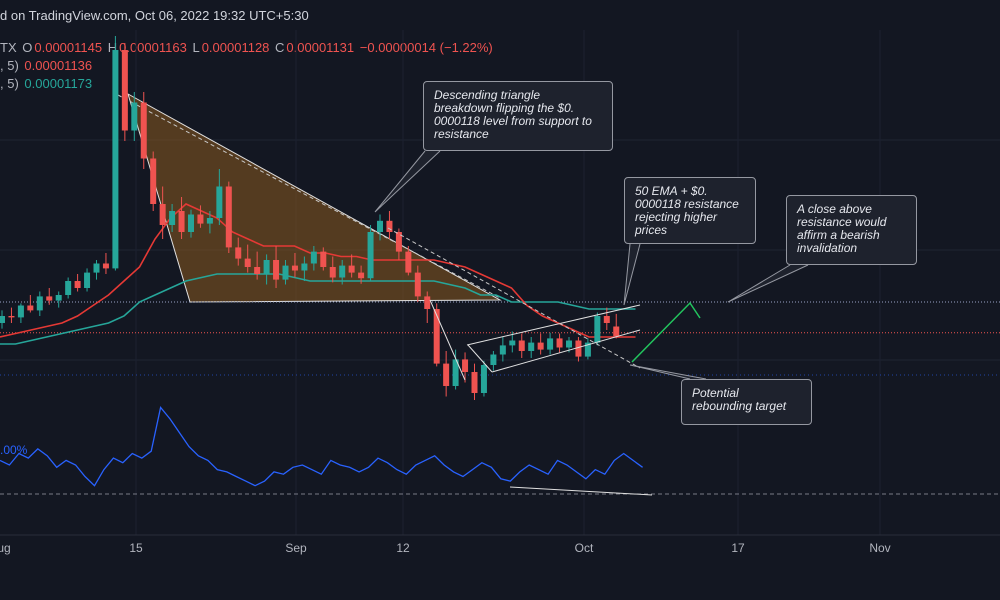  I want to click on ema-fast-label: , 5), so click(9, 65).